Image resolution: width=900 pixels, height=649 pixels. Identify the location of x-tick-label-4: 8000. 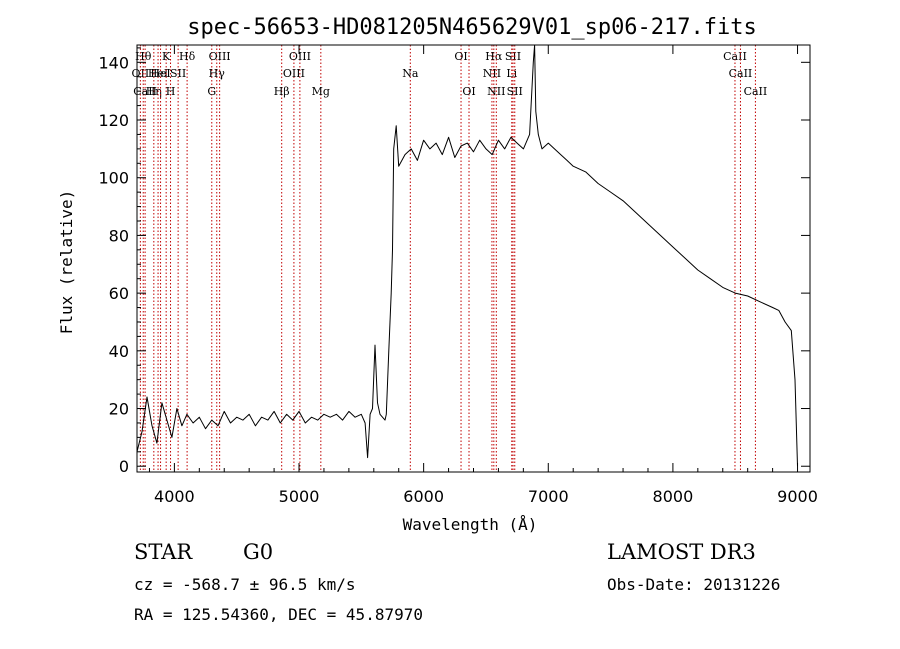
(673, 496).